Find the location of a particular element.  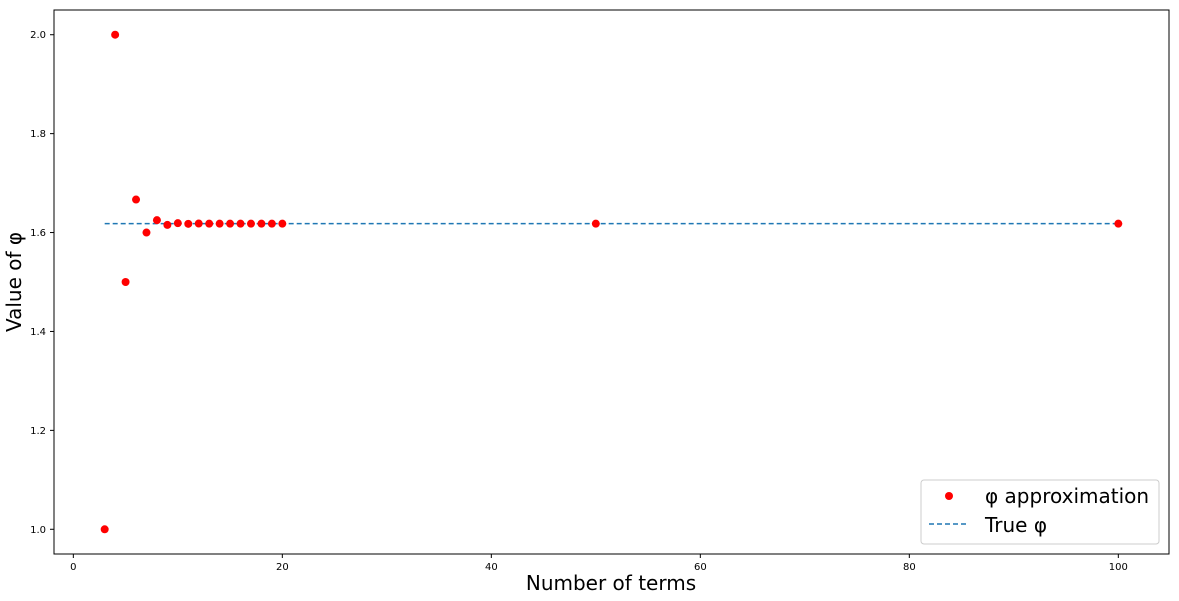

y-axis-ticks: 1.0 1.2 1.4 1.6 1.8 2.0 is located at coordinates (42, 283).